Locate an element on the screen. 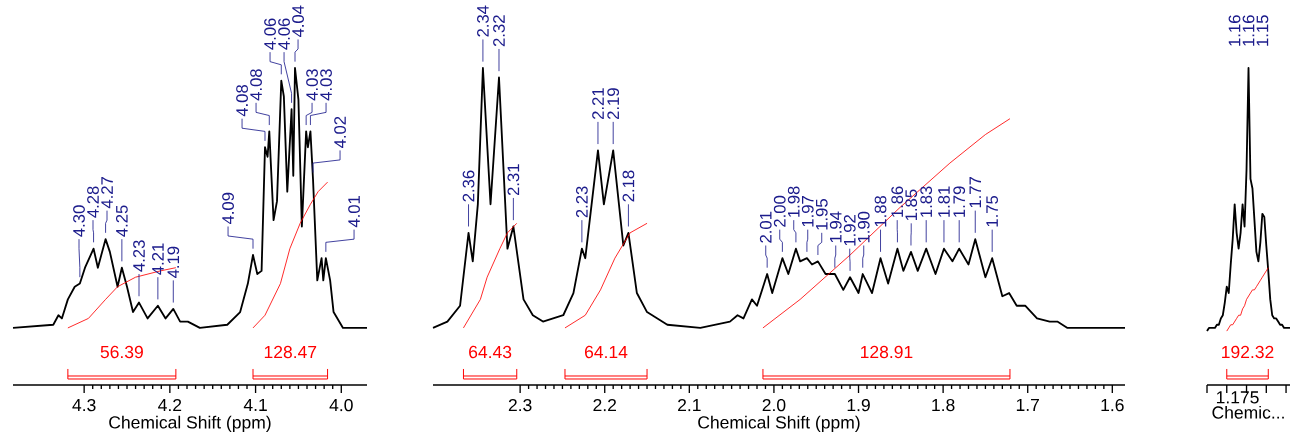 The width and height of the screenshot is (1290, 444). annotation: 2.00 is located at coordinates (779, 211).